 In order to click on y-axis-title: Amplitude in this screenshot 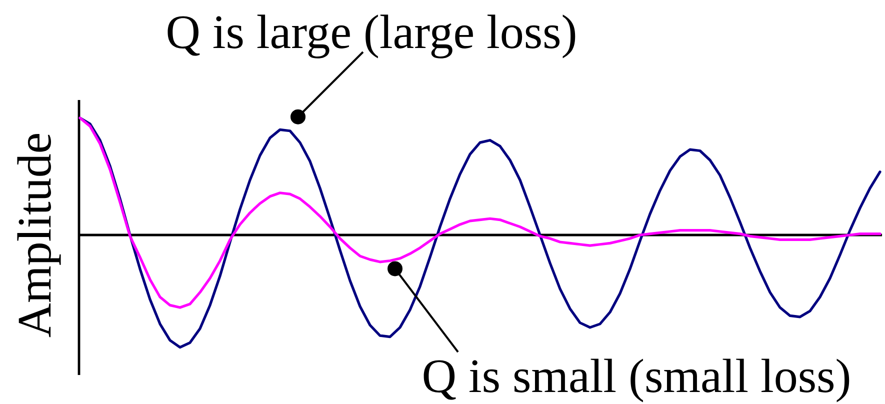, I will do `click(39, 236)`.